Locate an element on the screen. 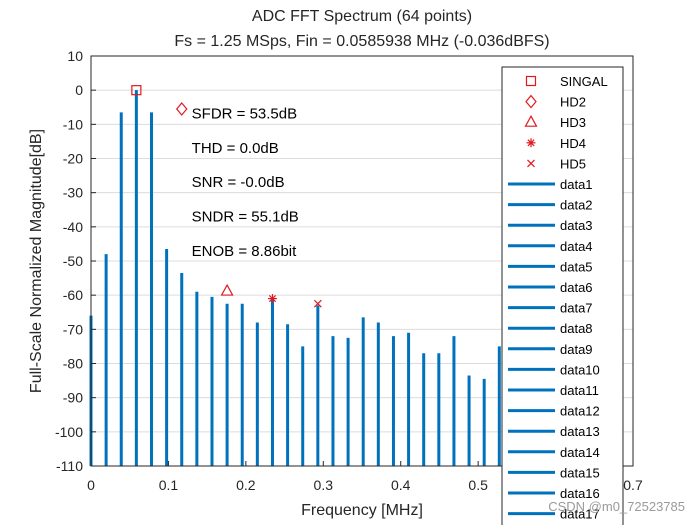 This screenshot has height=525, width=700. legend-entry-label: HD4 is located at coordinates (573, 143).